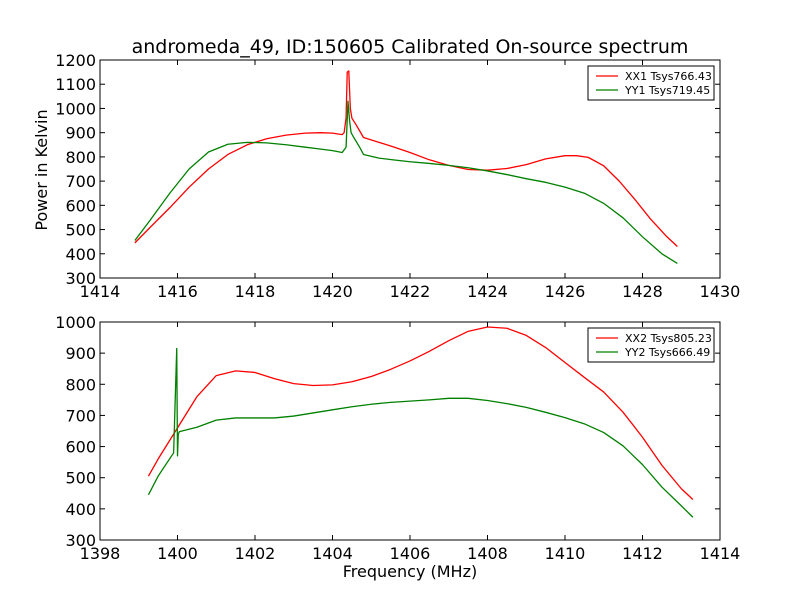 This screenshot has width=800, height=600. Describe the element at coordinates (177, 553) in the screenshot. I see `x-tick-label: 1400` at that location.